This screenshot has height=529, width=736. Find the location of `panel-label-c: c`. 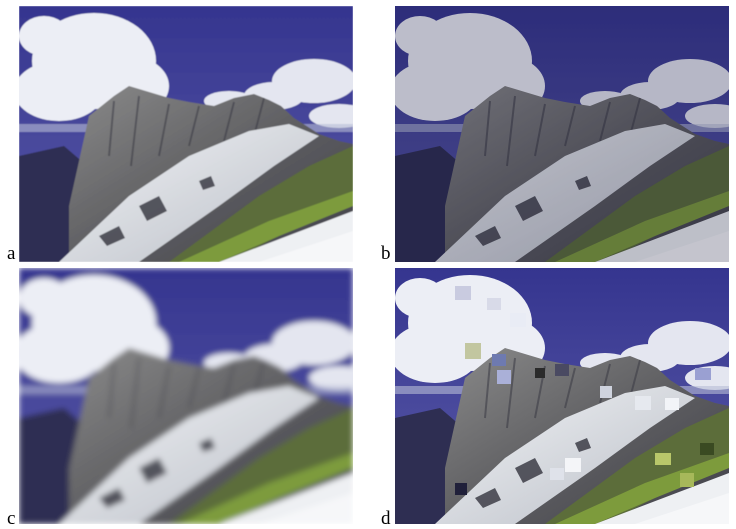

panel-label-c: c is located at coordinates (11, 518).